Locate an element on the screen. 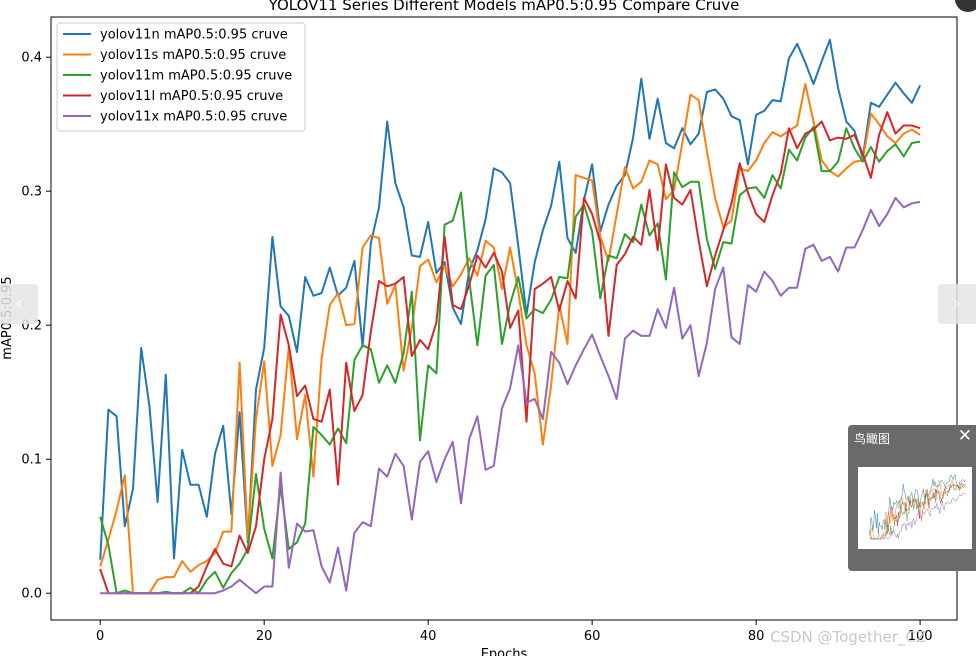 The width and height of the screenshot is (976, 656). next-image-button: › is located at coordinates (957, 304).